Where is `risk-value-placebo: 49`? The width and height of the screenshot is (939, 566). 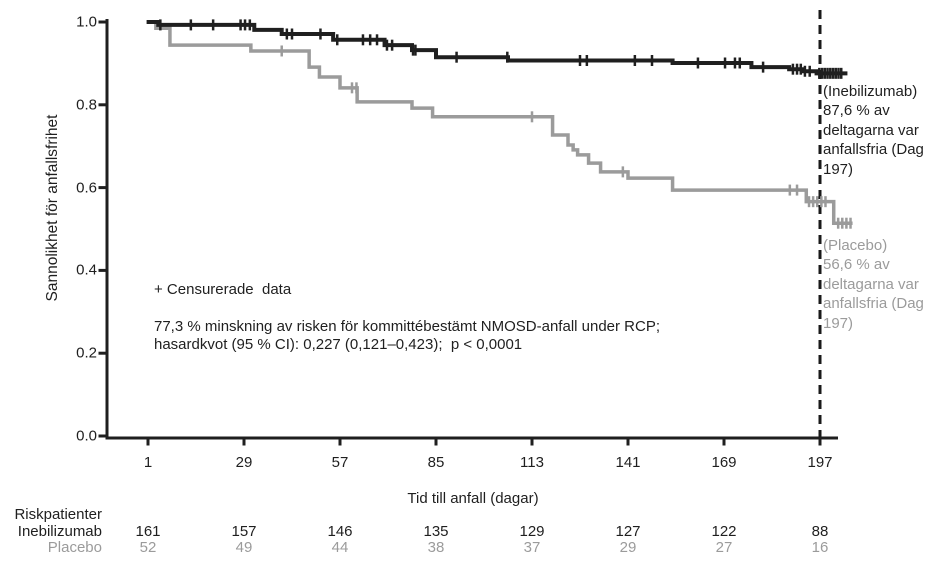
risk-value-placebo: 49 is located at coordinates (244, 547).